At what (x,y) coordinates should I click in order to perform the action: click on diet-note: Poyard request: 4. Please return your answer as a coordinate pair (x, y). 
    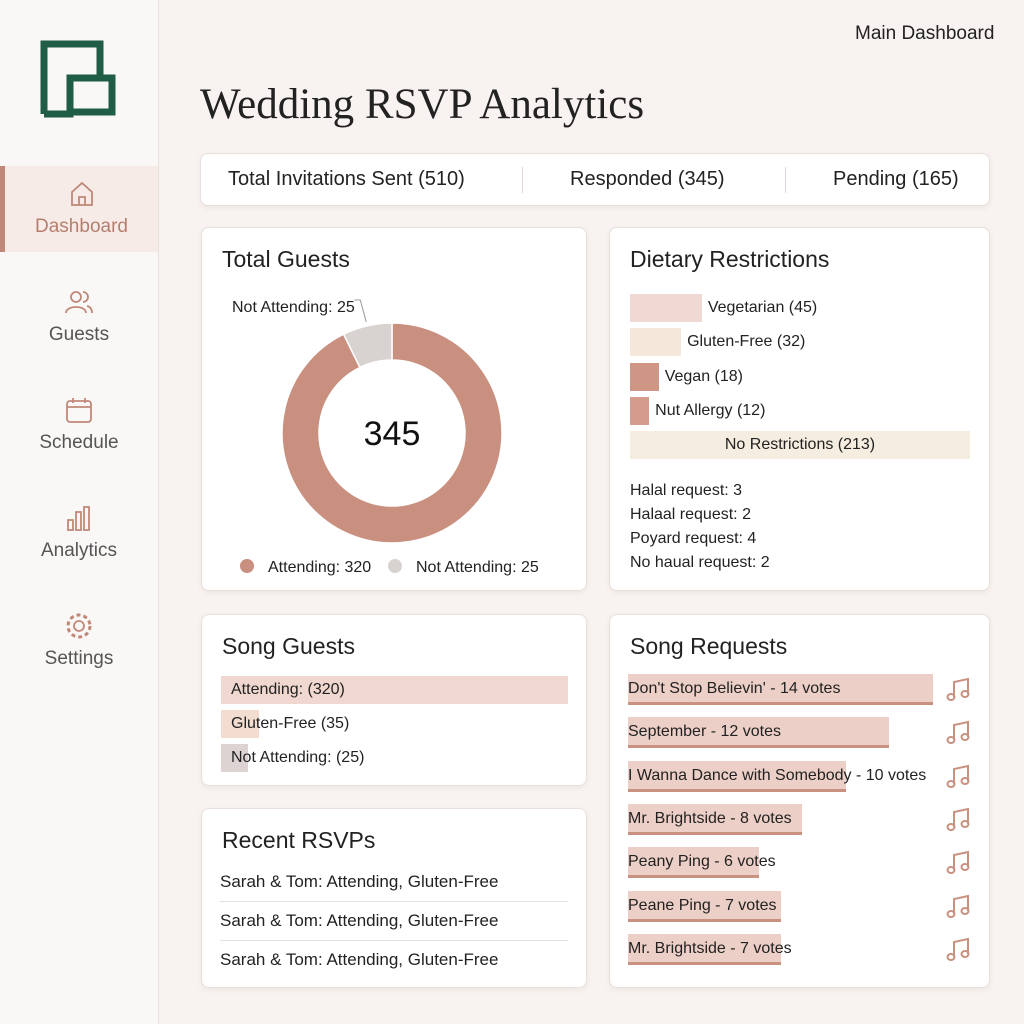
    Looking at the image, I should click on (693, 538).